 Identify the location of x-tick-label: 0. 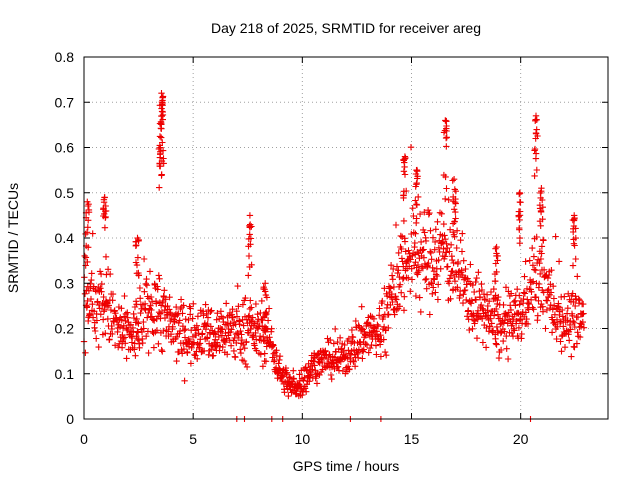
(84, 439).